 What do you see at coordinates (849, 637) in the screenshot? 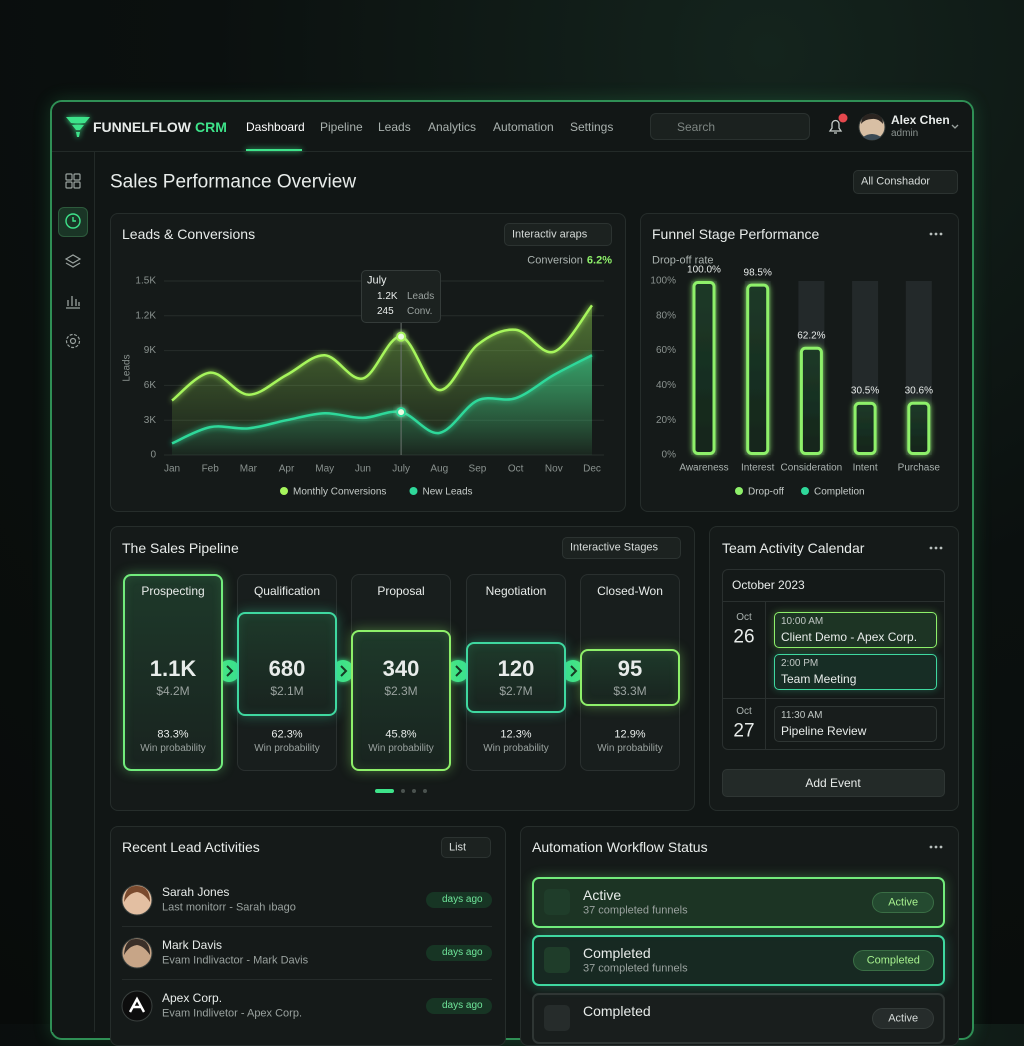
I see `event-title: Client Demo - Apex Corp.` at bounding box center [849, 637].